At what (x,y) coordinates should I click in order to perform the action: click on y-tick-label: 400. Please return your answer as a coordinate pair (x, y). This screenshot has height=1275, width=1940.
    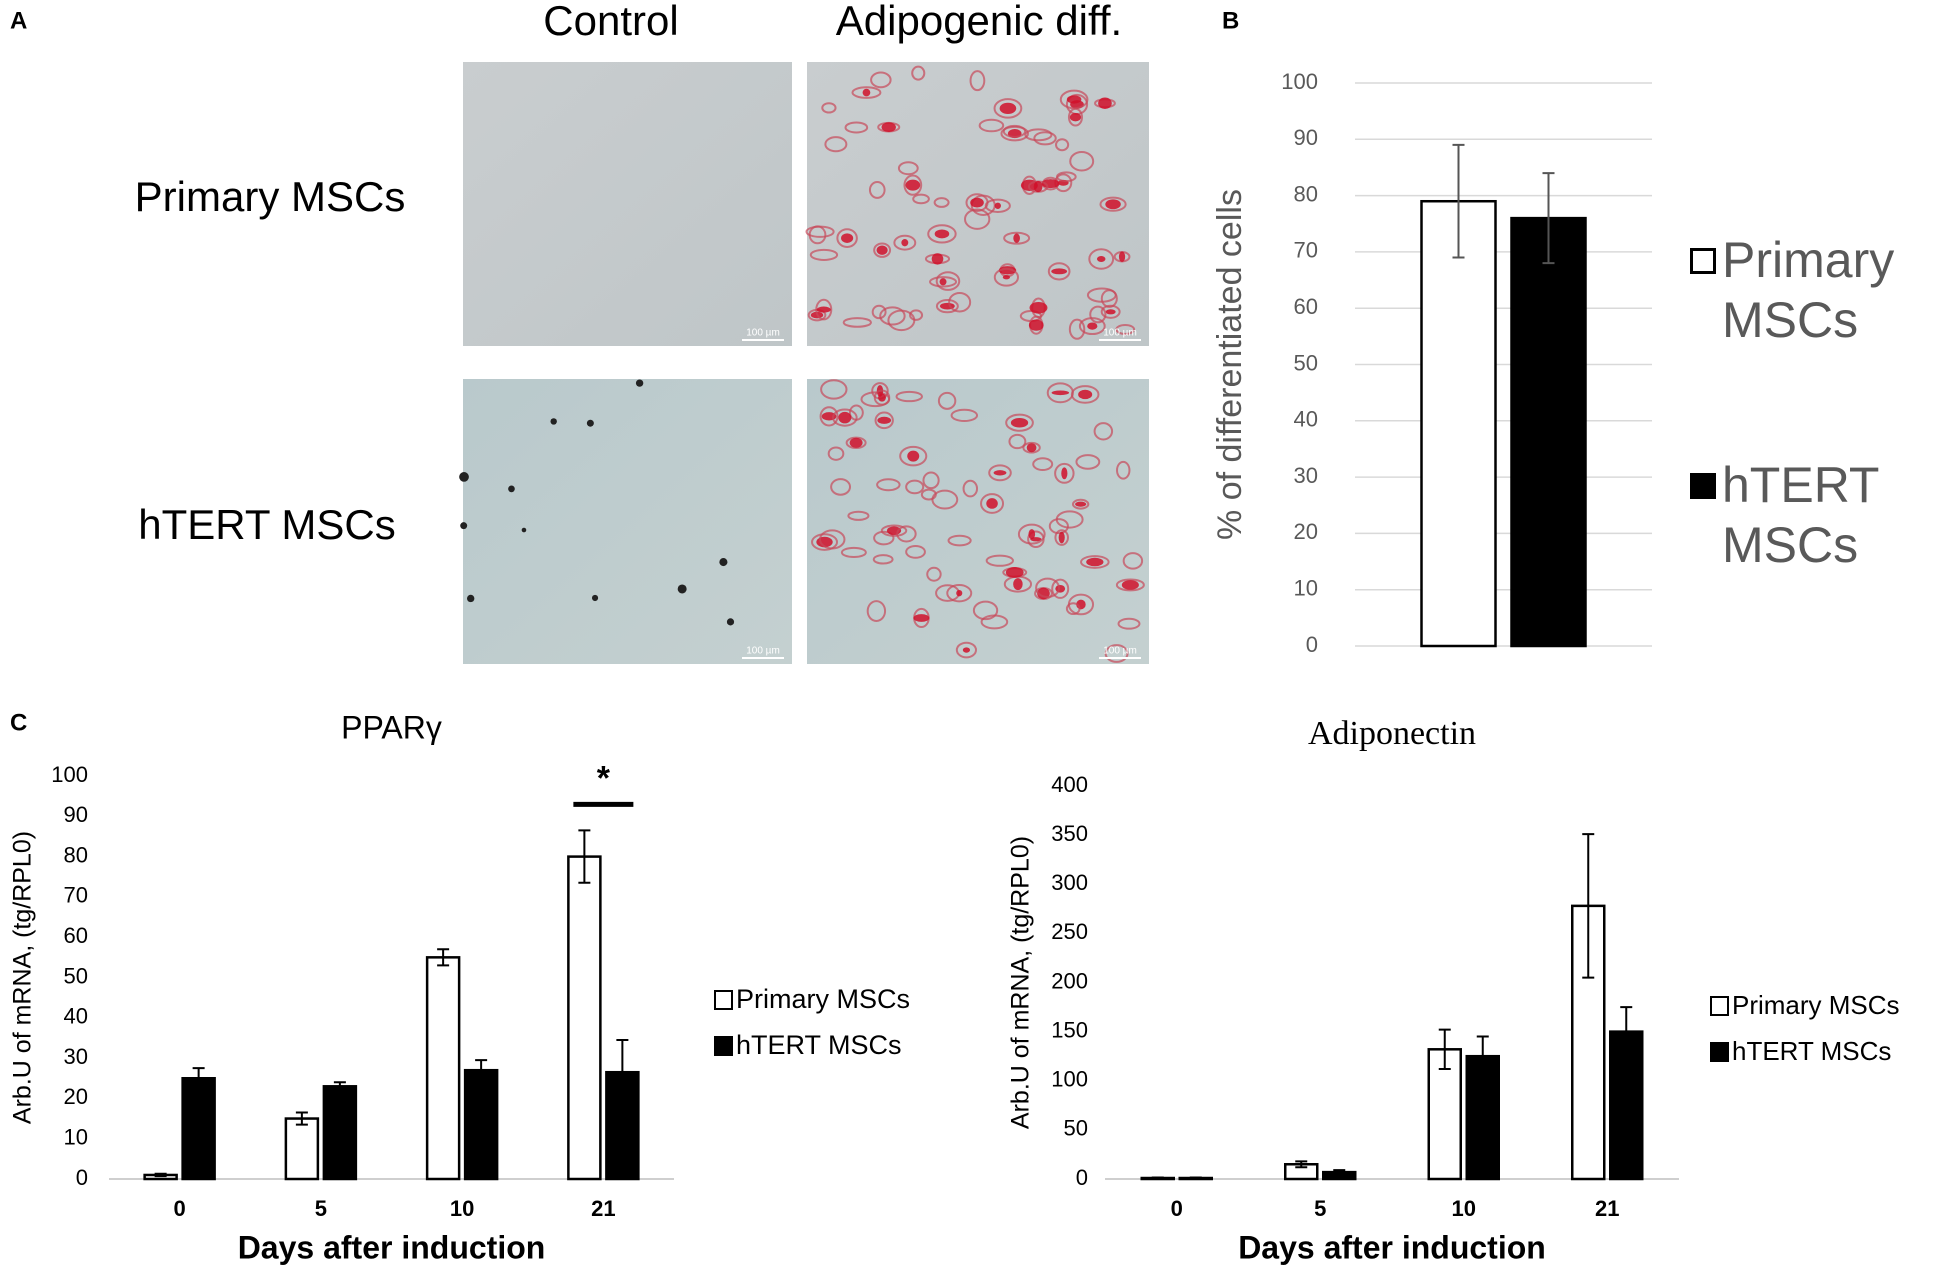
    Looking at the image, I should click on (1069, 784).